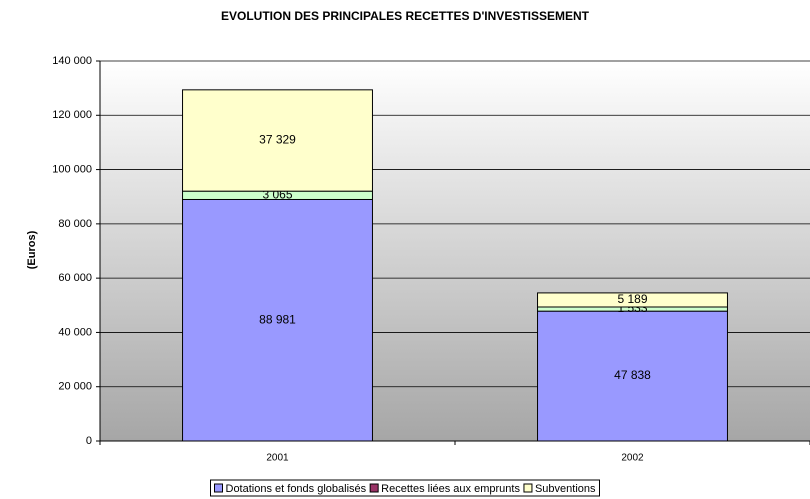 The image size is (810, 499). I want to click on y-tick-label: 40 000, so click(75, 332).